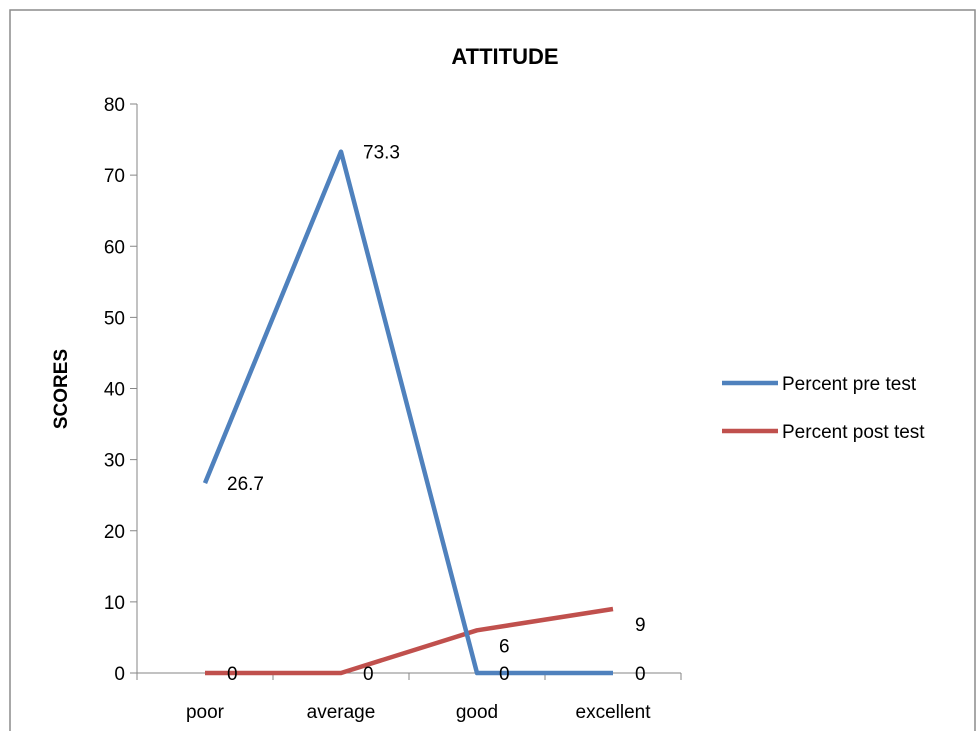 This screenshot has height=736, width=977. I want to click on y-tick-label: 20, so click(114, 532).